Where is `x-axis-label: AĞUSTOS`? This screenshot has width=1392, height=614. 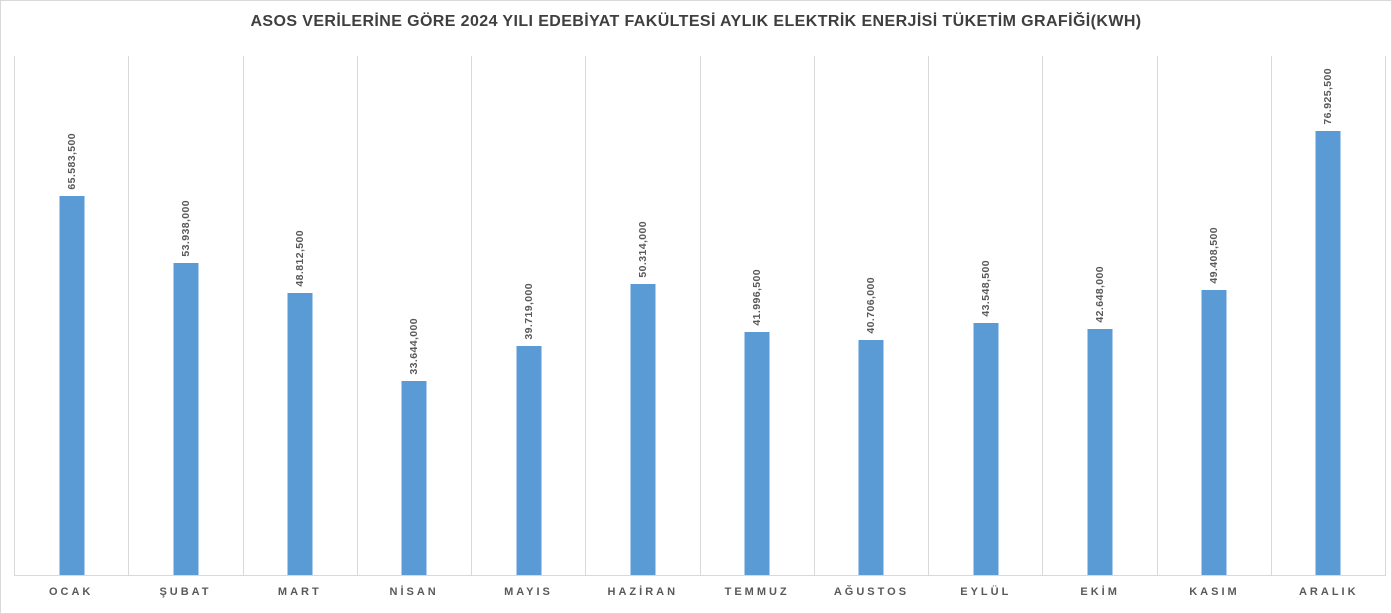 x-axis-label: AĞUSTOS is located at coordinates (871, 592).